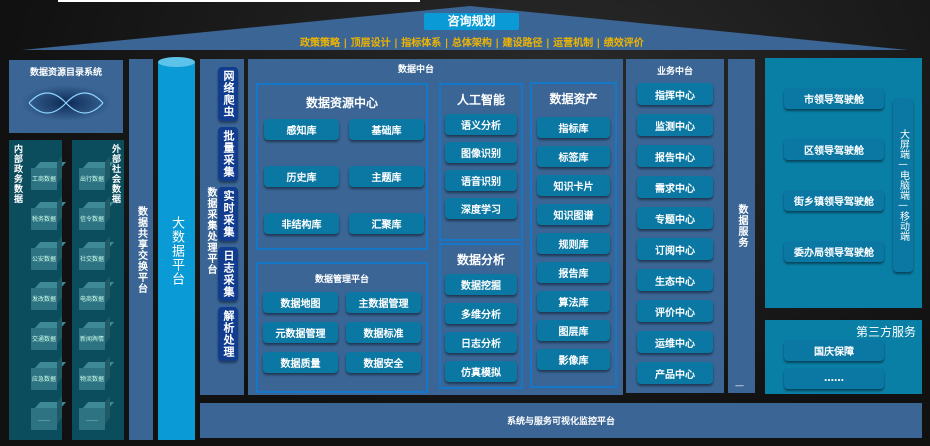  What do you see at coordinates (675, 342) in the screenshot?
I see `business-center-button: 运维中心` at bounding box center [675, 342].